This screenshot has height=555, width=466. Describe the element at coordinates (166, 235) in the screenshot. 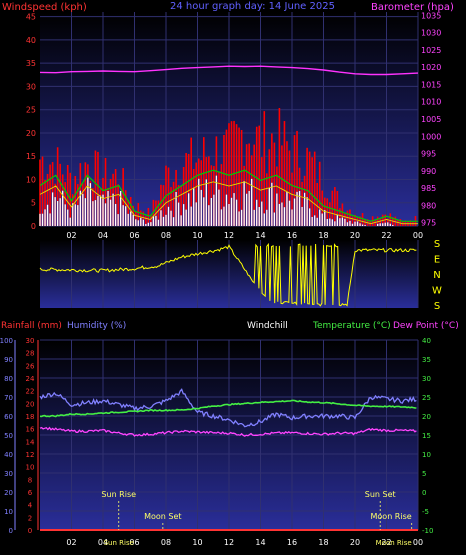

I see `wind-x-tick-label: 08` at that location.